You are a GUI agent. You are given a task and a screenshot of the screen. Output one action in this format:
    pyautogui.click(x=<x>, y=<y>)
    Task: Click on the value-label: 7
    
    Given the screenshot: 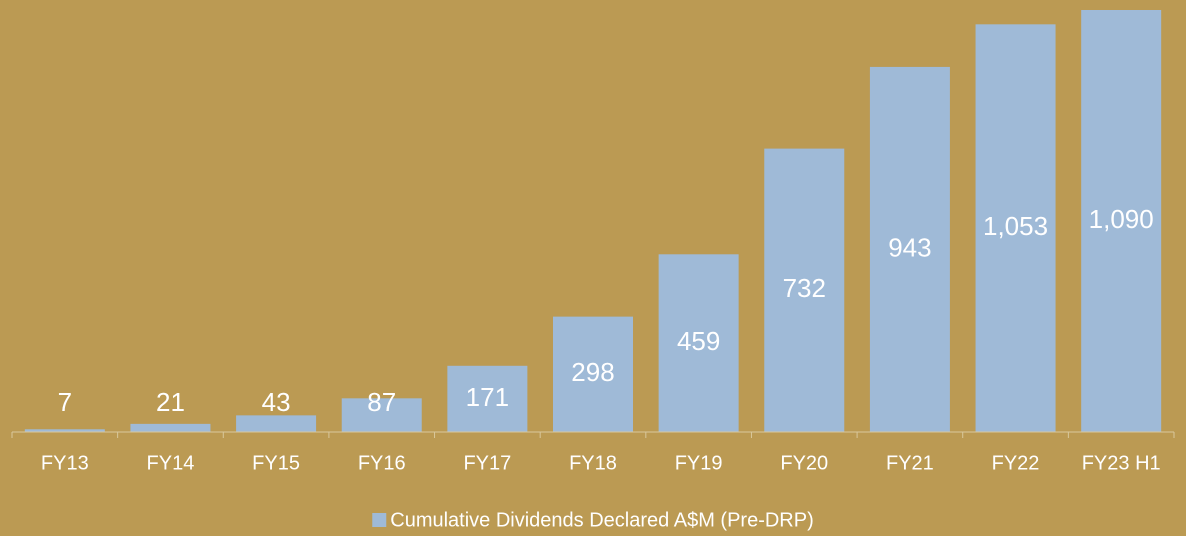 What is the action you would take?
    pyautogui.click(x=65, y=402)
    